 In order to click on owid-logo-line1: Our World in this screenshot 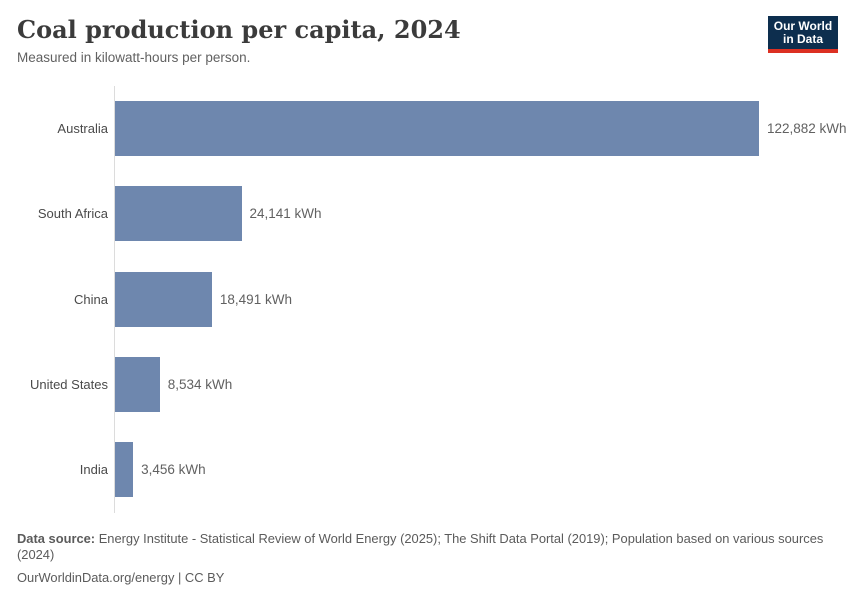, I will do `click(803, 26)`.